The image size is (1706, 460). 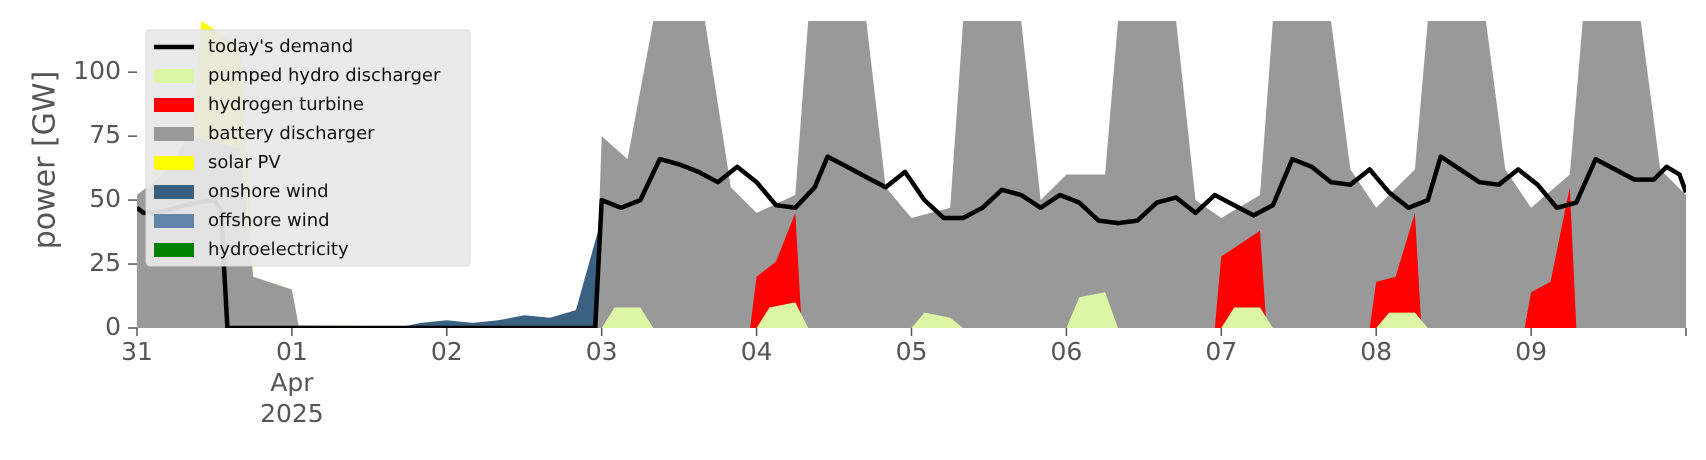 What do you see at coordinates (324, 75) in the screenshot?
I see `legend-label: pumped hydro discharger` at bounding box center [324, 75].